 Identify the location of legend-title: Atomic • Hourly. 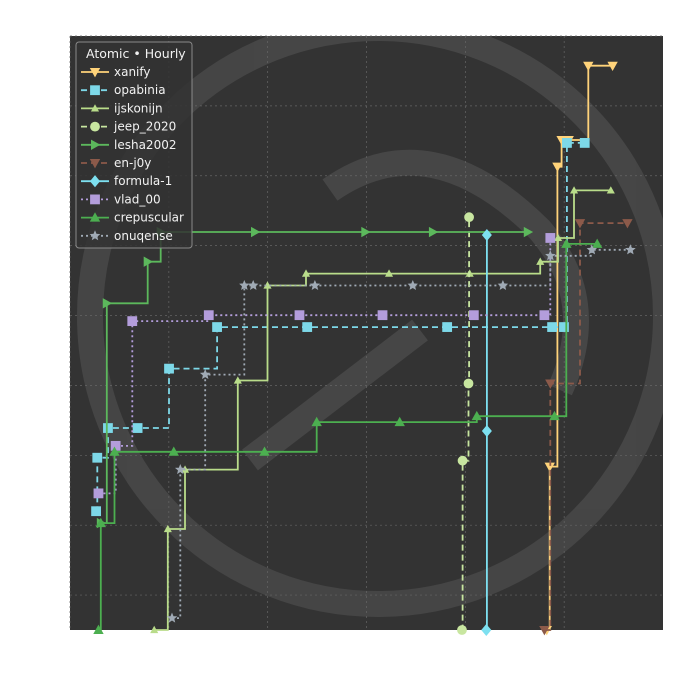
(136, 53).